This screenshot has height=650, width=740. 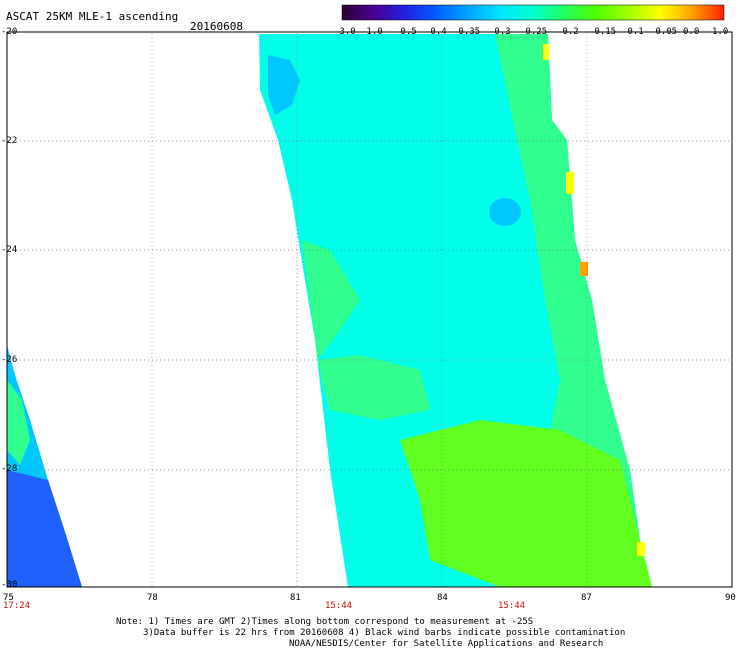 What do you see at coordinates (500, 32) in the screenshot?
I see `colorbar-tick-label: -0.3` at bounding box center [500, 32].